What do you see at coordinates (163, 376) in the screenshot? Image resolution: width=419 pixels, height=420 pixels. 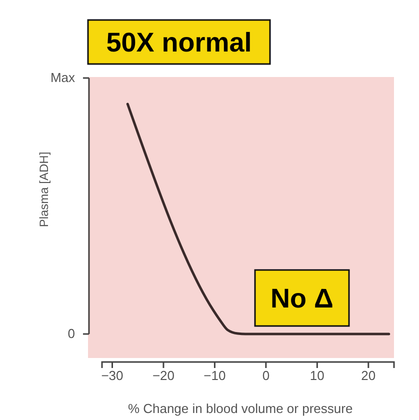 I see `x-tick-label: −20` at bounding box center [163, 376].